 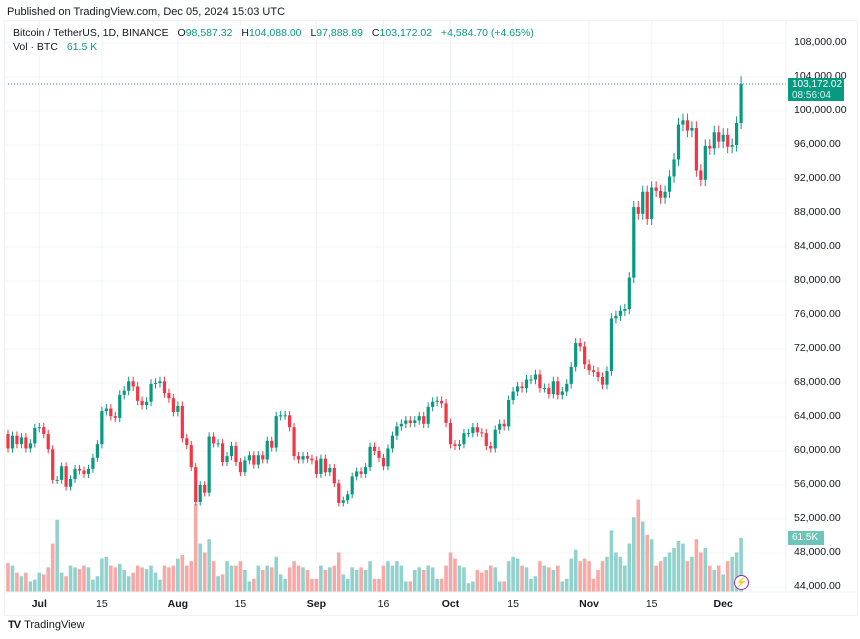 What do you see at coordinates (806, 538) in the screenshot?
I see `volume-tag: 61.5K` at bounding box center [806, 538].